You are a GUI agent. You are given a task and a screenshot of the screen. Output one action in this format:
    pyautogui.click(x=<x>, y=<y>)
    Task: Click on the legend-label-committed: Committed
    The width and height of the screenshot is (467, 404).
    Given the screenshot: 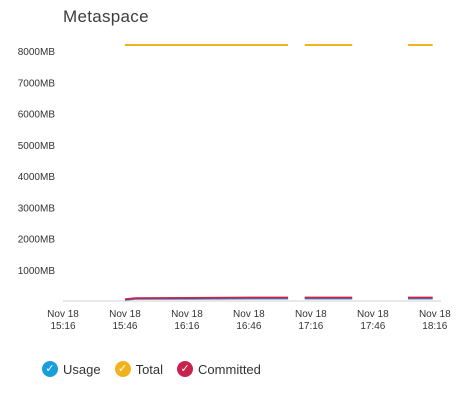 What is the action you would take?
    pyautogui.click(x=229, y=369)
    